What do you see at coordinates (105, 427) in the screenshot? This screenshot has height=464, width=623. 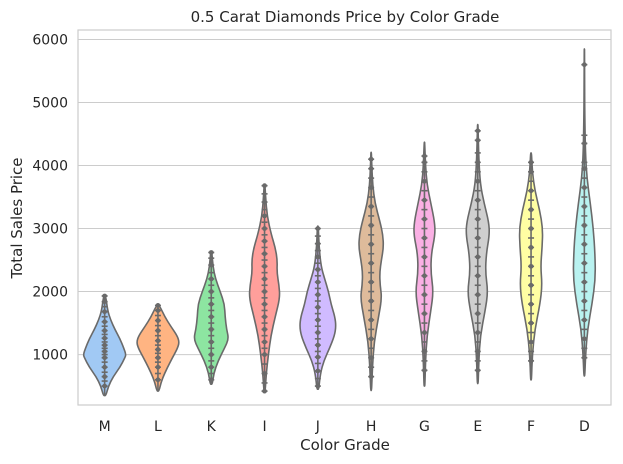 I see `x-tick-label-M: M` at bounding box center [105, 427].